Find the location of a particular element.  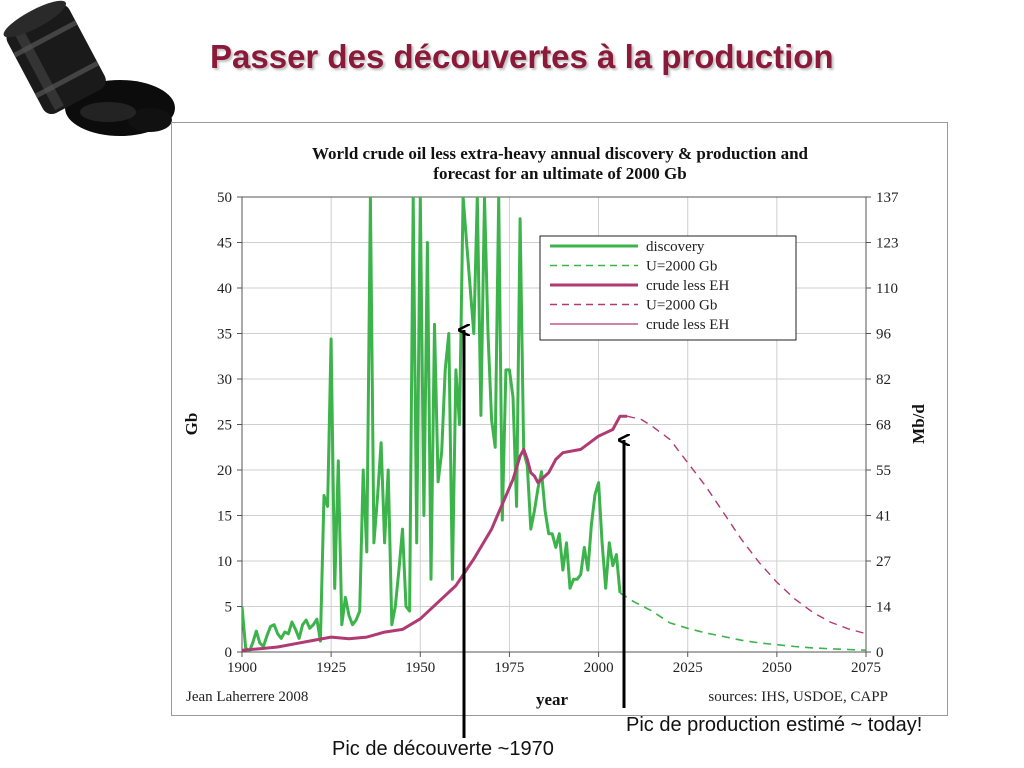

y-tick-label: 50 is located at coordinates (224, 198).